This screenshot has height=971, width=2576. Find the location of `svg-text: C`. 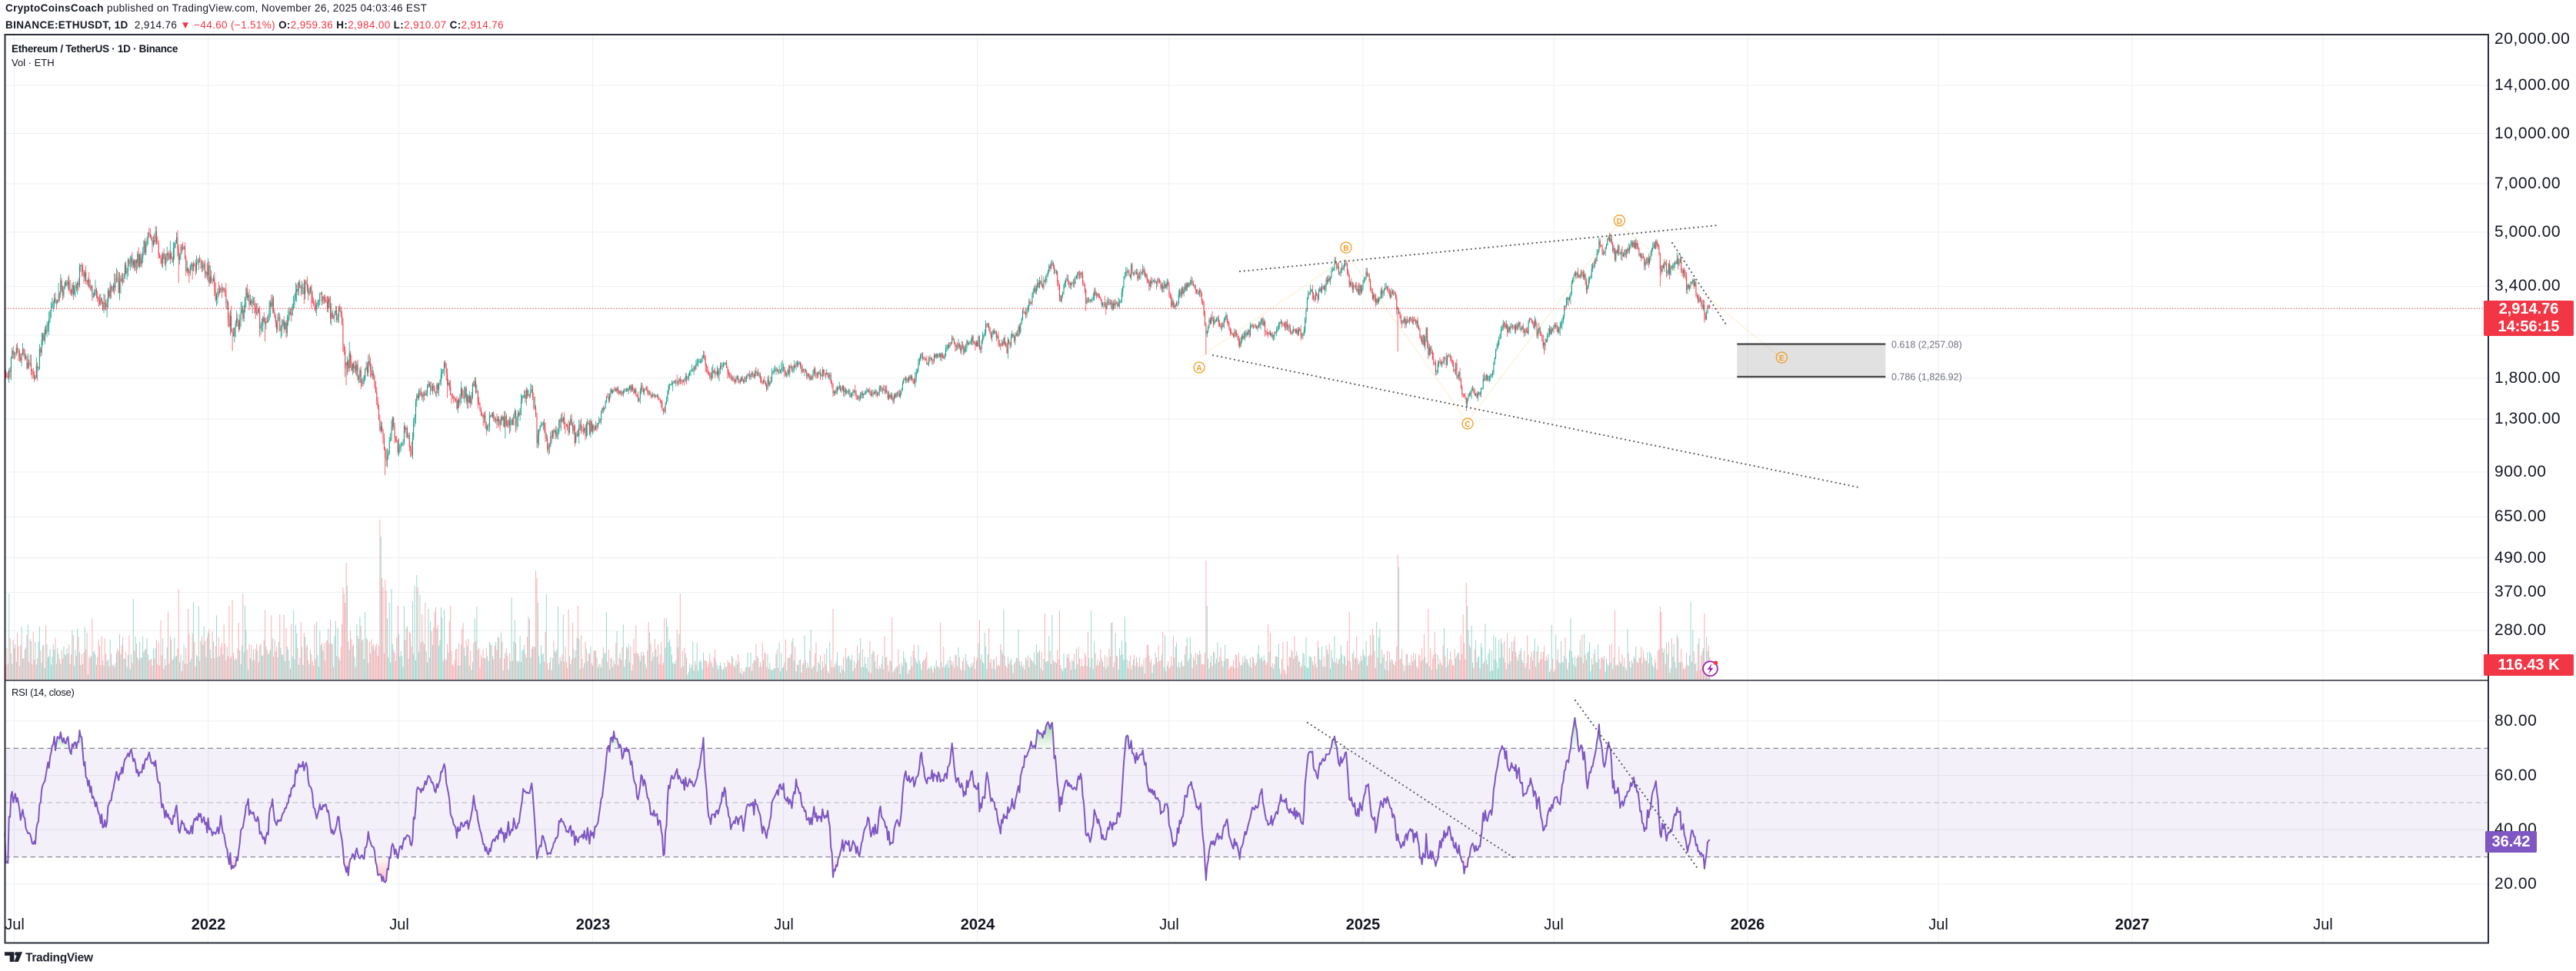

svg-text: C is located at coordinates (1467, 425).